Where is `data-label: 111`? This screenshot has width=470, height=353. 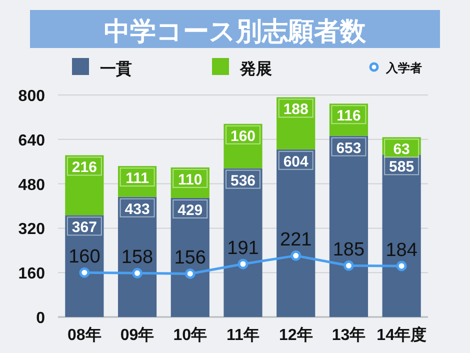
data-label: 111 is located at coordinates (137, 179).